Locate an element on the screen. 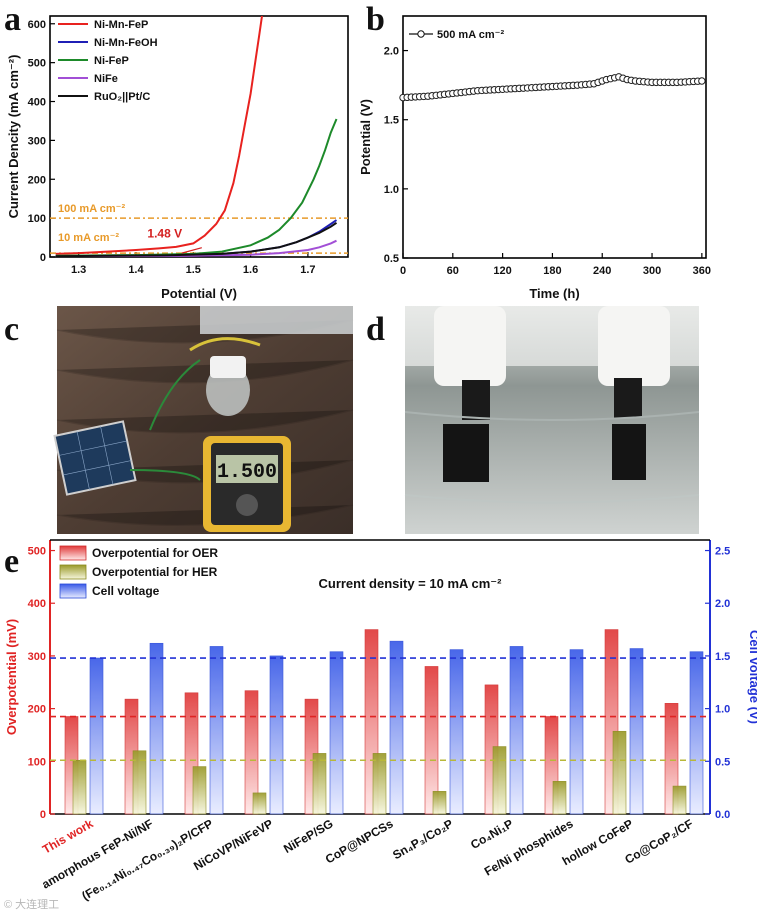  category-label: This work is located at coordinates (68, 836).